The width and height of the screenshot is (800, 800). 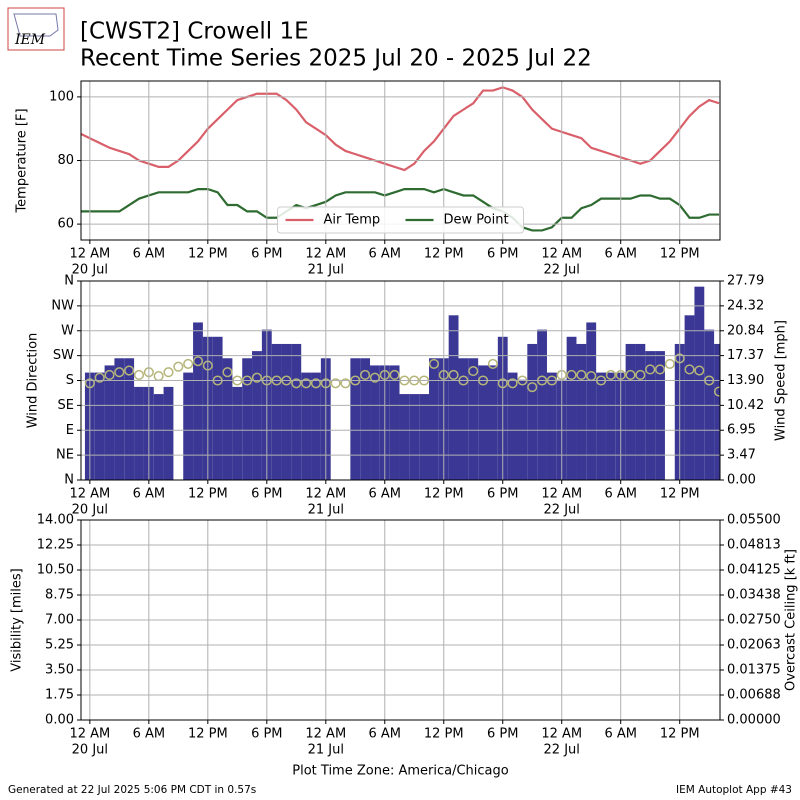 I want to click on y-tick-label: 0.00, so click(x=59, y=720).